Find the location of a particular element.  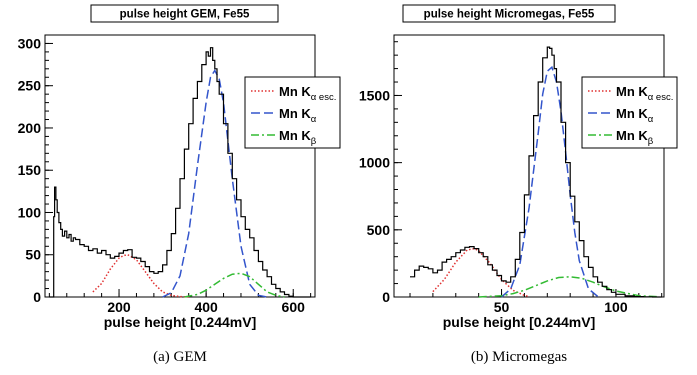

chart-title: pulse height Micromegas, Fe55 is located at coordinates (509, 15).